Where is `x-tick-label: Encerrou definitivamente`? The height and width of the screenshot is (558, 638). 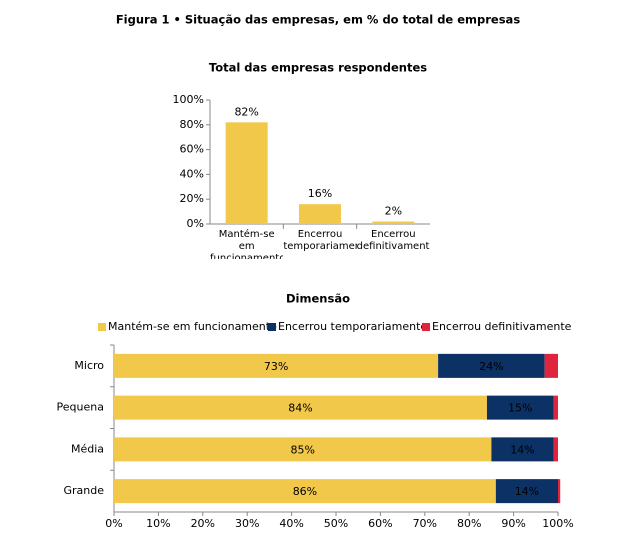 x-tick-label: Encerrou definitivamente is located at coordinates (393, 240).